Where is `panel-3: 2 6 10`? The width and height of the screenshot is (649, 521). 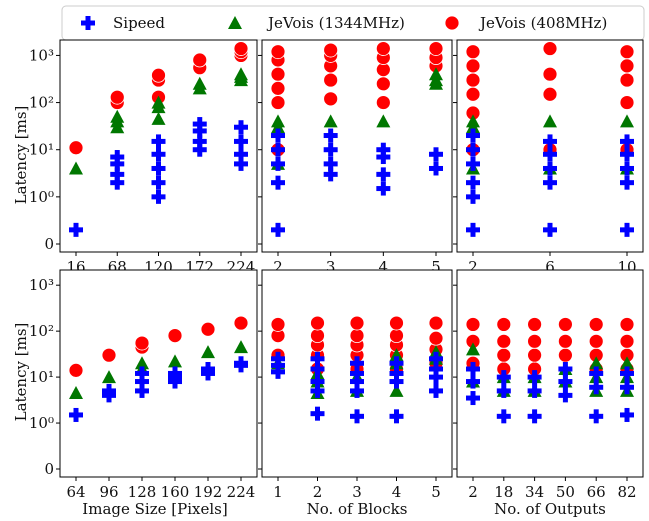
panel-3: 2 6 10 is located at coordinates (548, 157).